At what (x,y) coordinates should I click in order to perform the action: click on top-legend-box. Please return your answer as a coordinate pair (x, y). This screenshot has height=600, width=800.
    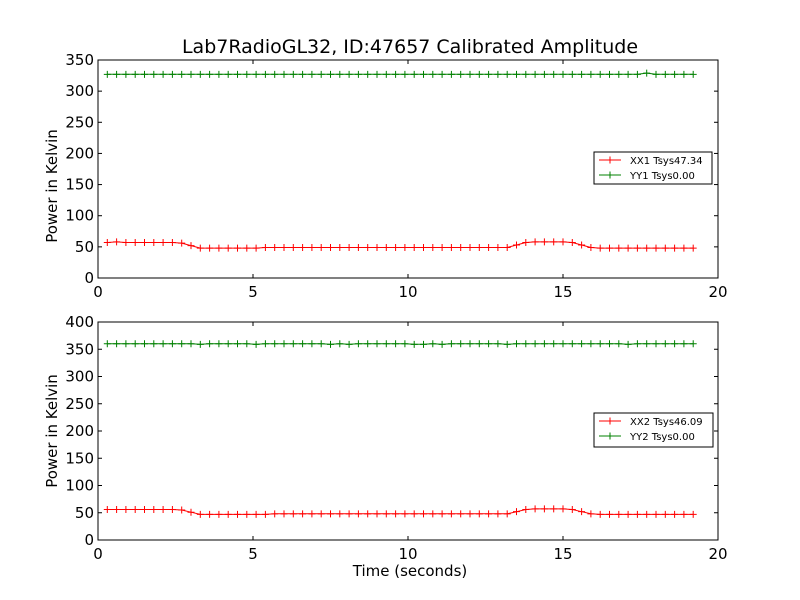
    Looking at the image, I should click on (653, 168).